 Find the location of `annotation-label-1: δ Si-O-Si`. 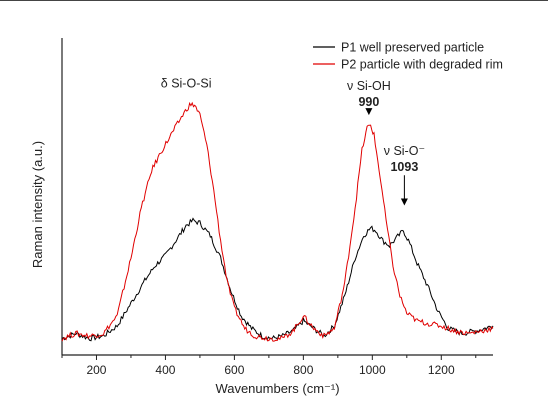

annotation-label-1: δ Si-O-Si is located at coordinates (186, 83).